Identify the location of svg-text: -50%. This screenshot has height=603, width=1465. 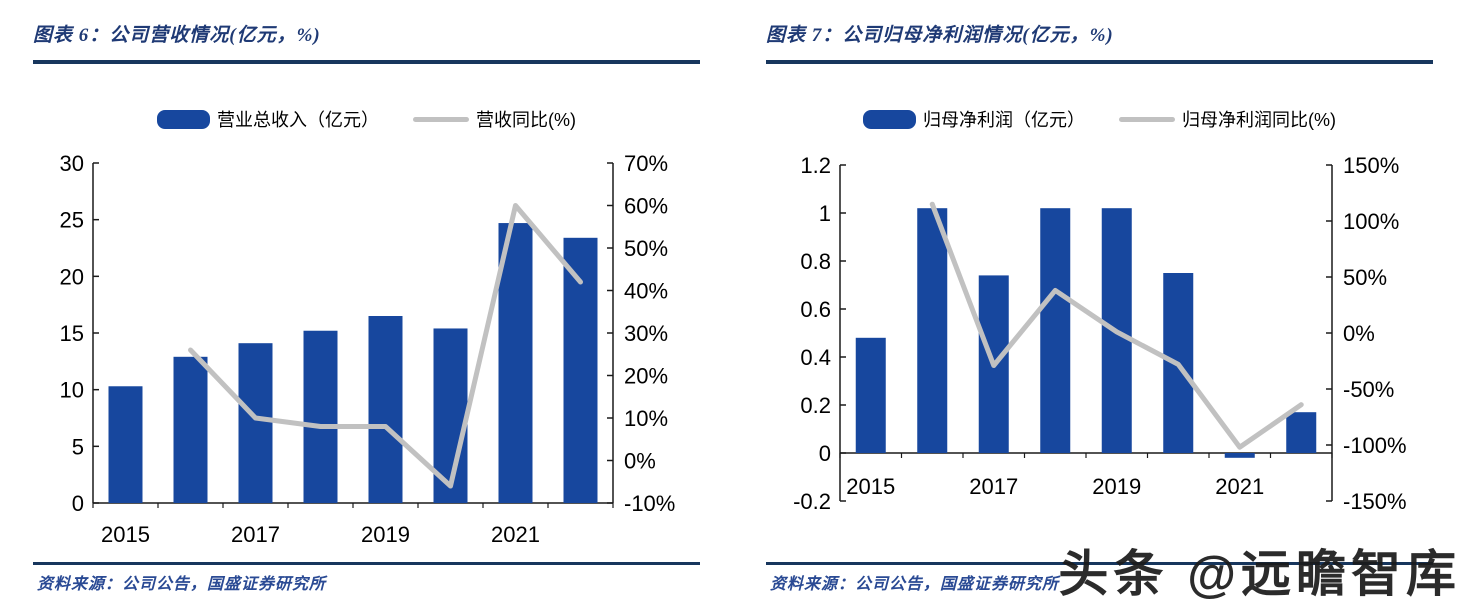
(1368, 389).